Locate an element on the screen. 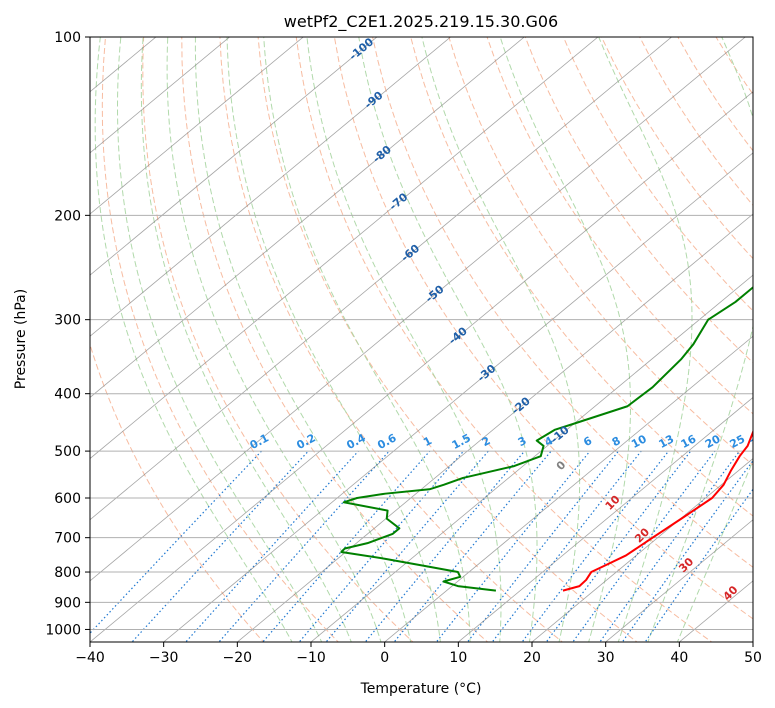  temperature-profile-line is located at coordinates (657, 510).